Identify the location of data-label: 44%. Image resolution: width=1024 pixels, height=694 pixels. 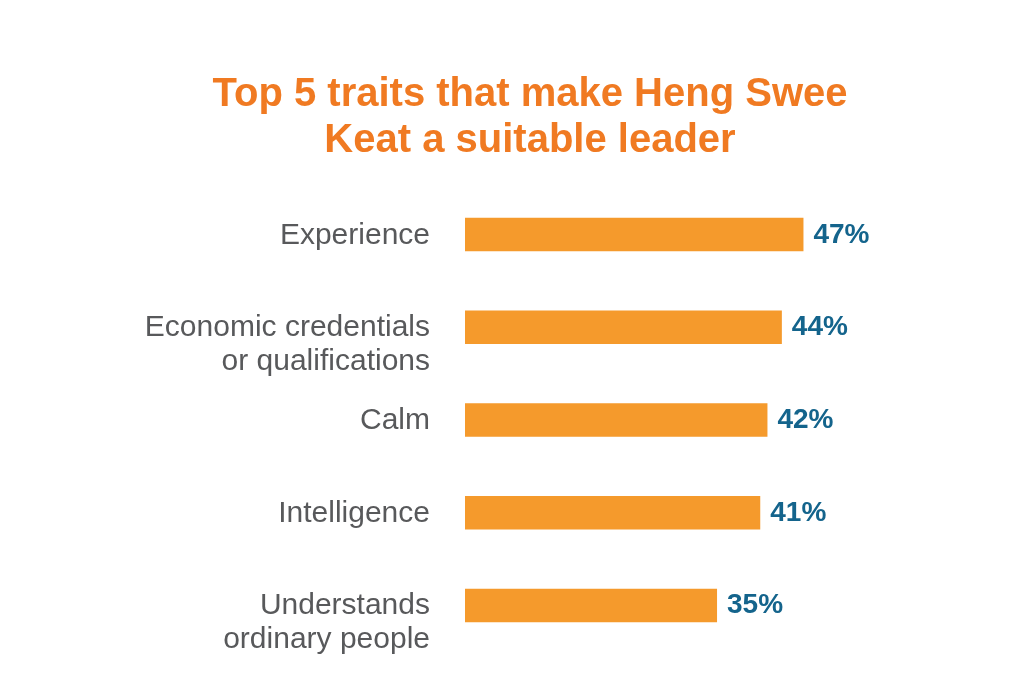
(819, 326).